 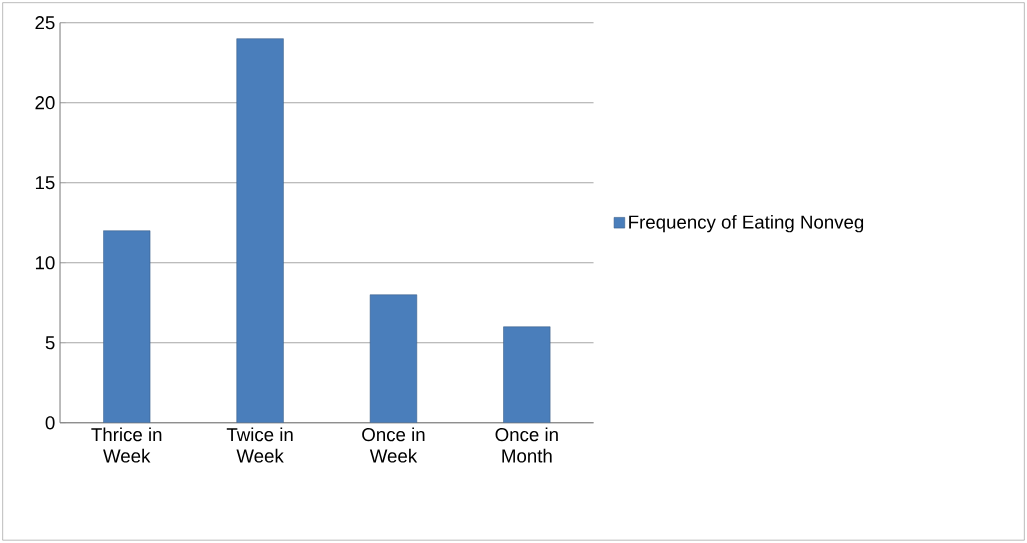 What do you see at coordinates (45, 103) in the screenshot?
I see `y-tick-label: 20` at bounding box center [45, 103].